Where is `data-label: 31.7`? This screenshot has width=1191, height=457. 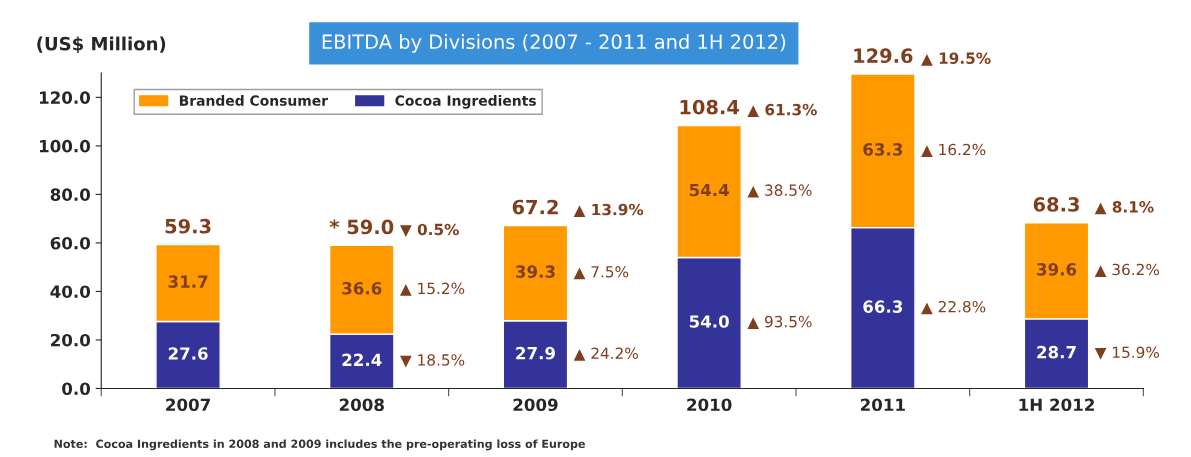
data-label: 31.7 is located at coordinates (188, 281).